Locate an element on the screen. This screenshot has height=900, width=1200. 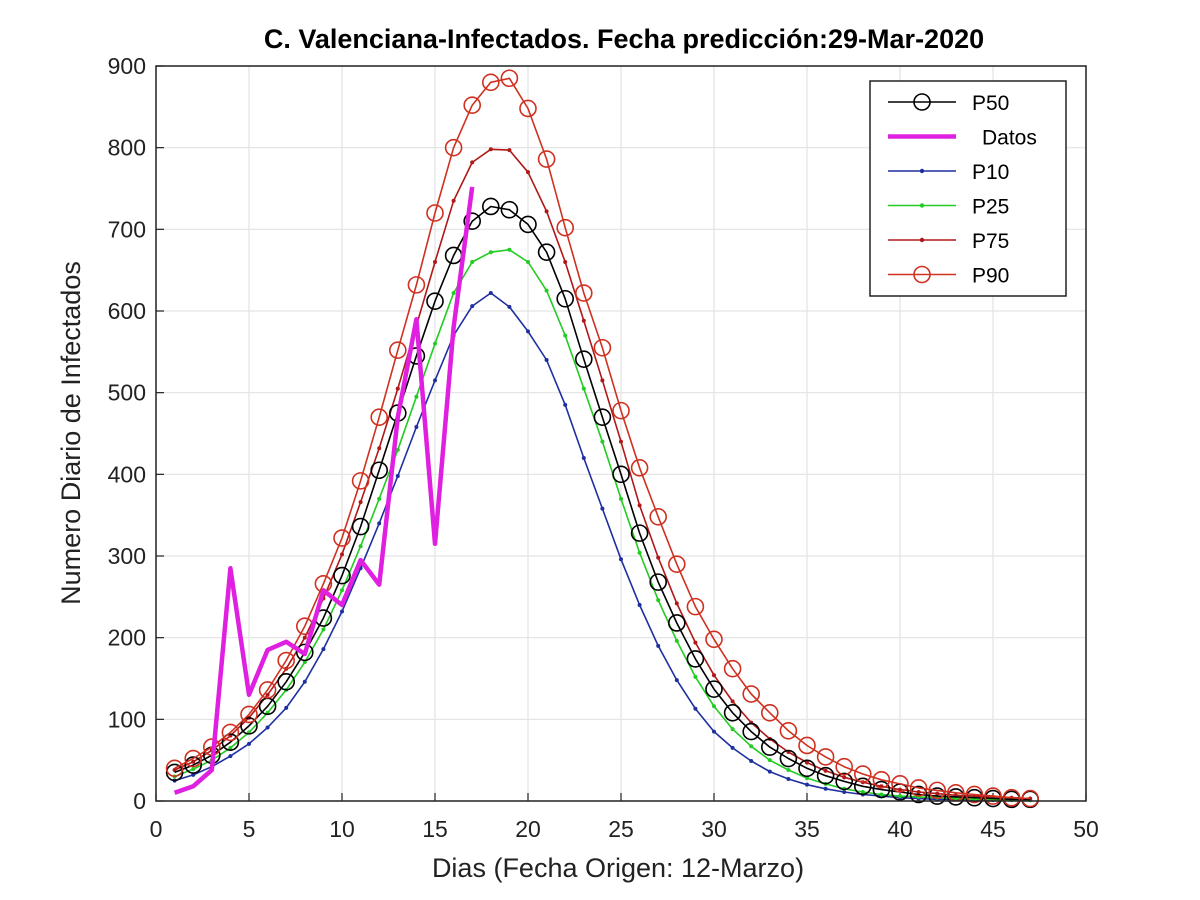
legend-label-p90: P90 is located at coordinates (990, 276).